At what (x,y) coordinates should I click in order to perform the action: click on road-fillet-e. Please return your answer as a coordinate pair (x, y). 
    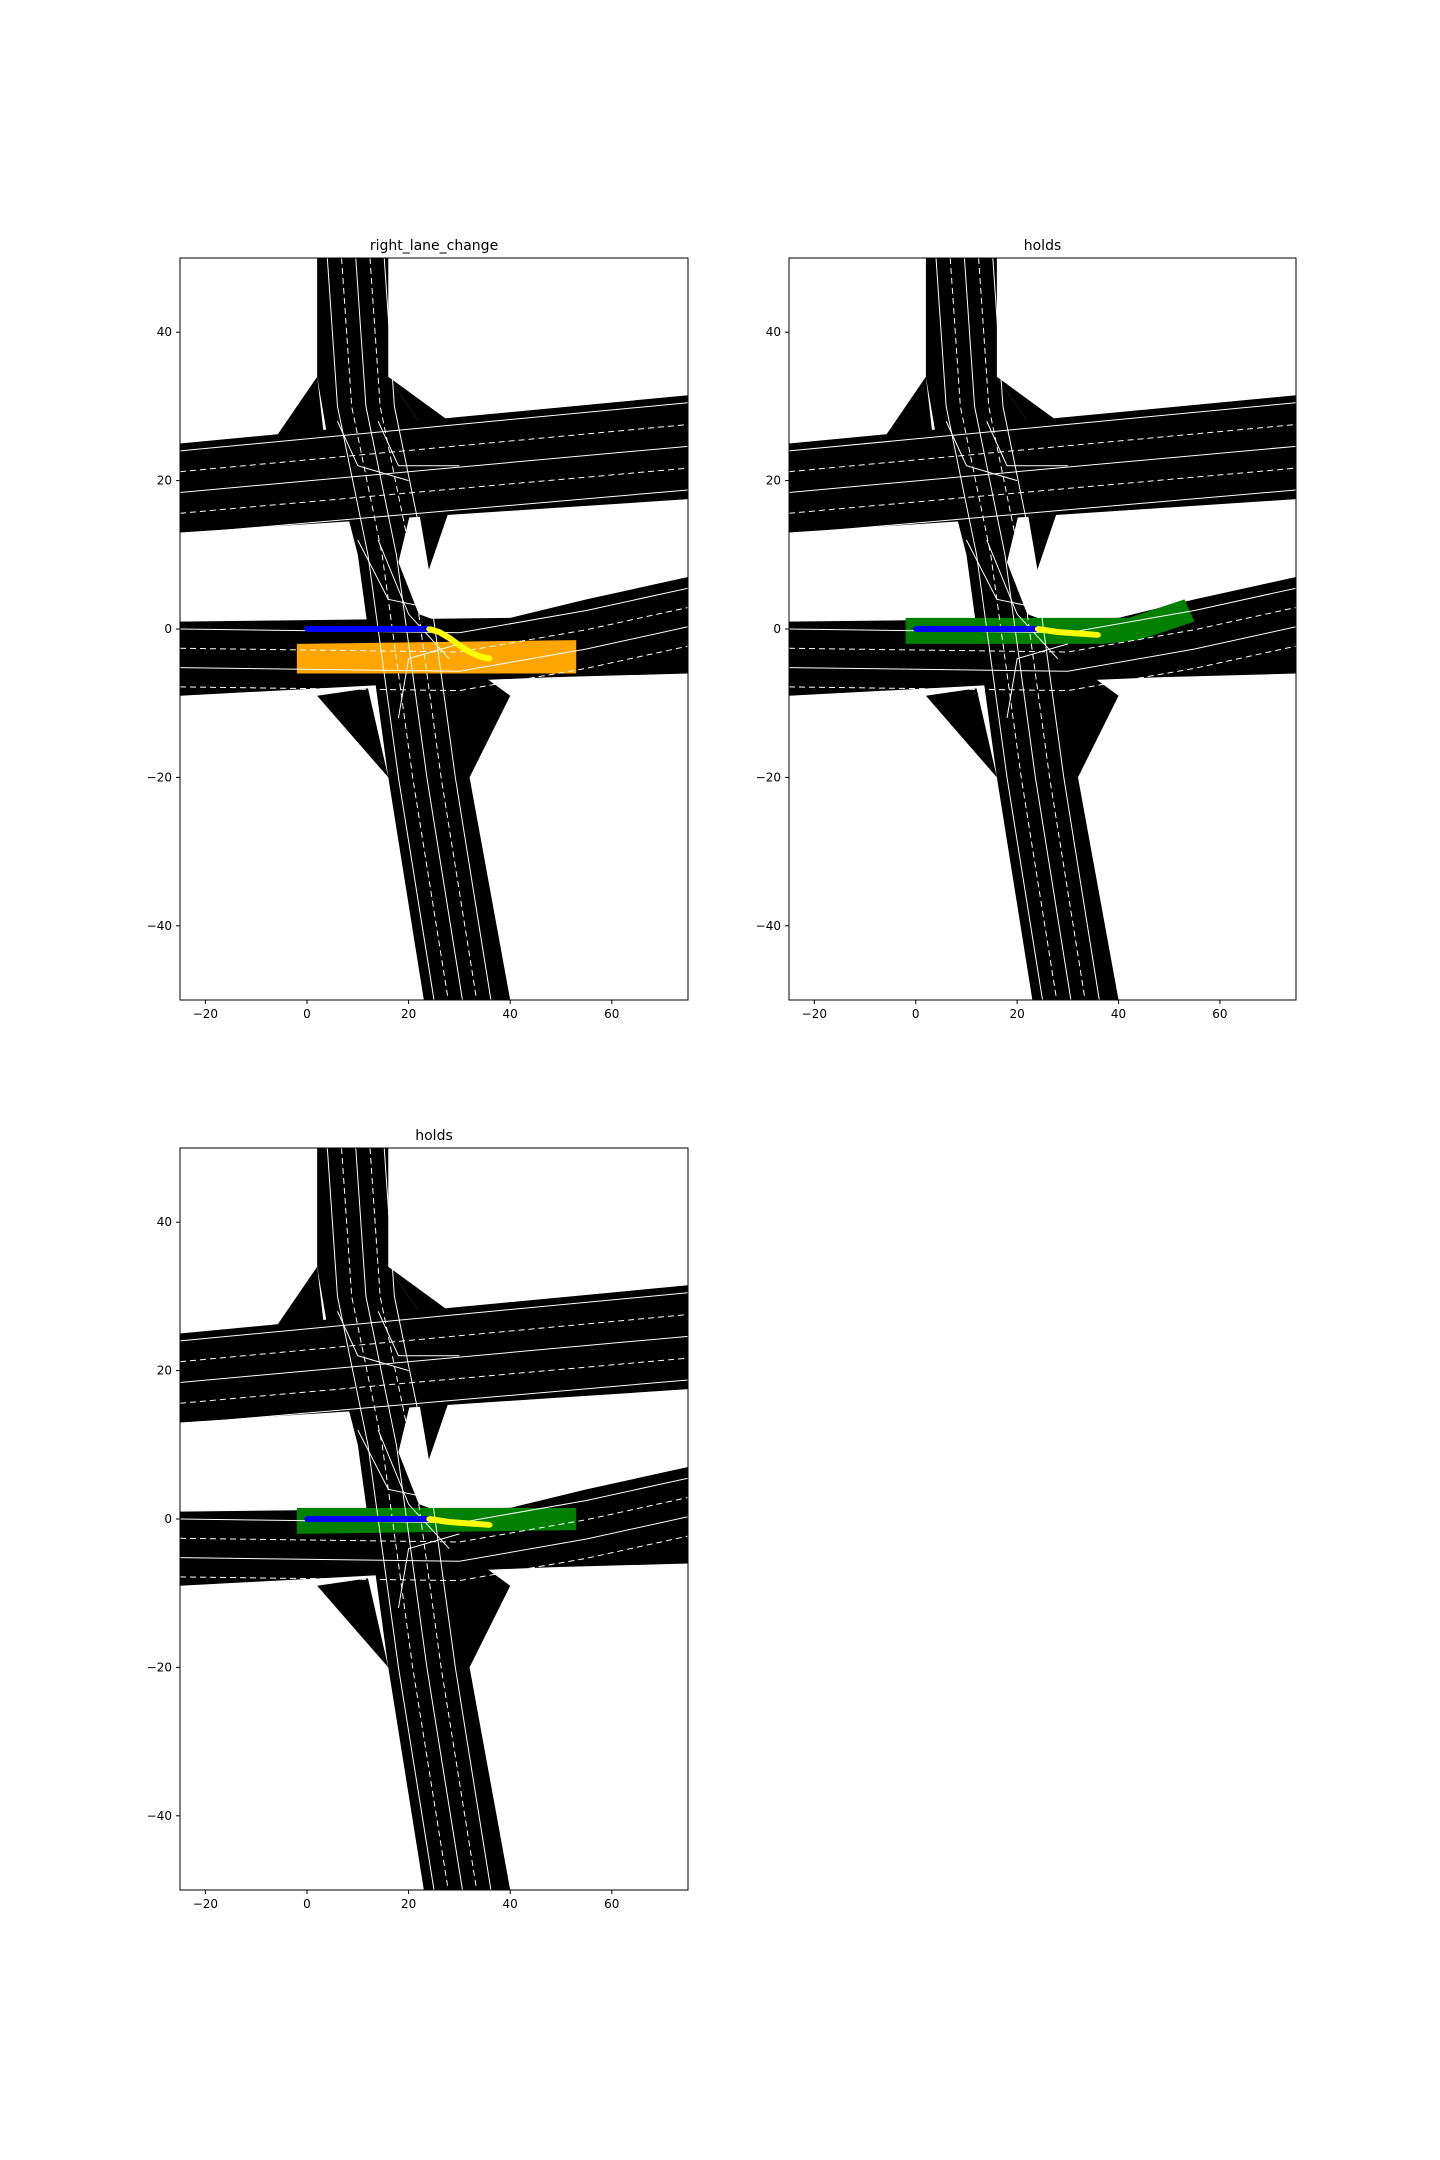
    Looking at the image, I should click on (434, 1430).